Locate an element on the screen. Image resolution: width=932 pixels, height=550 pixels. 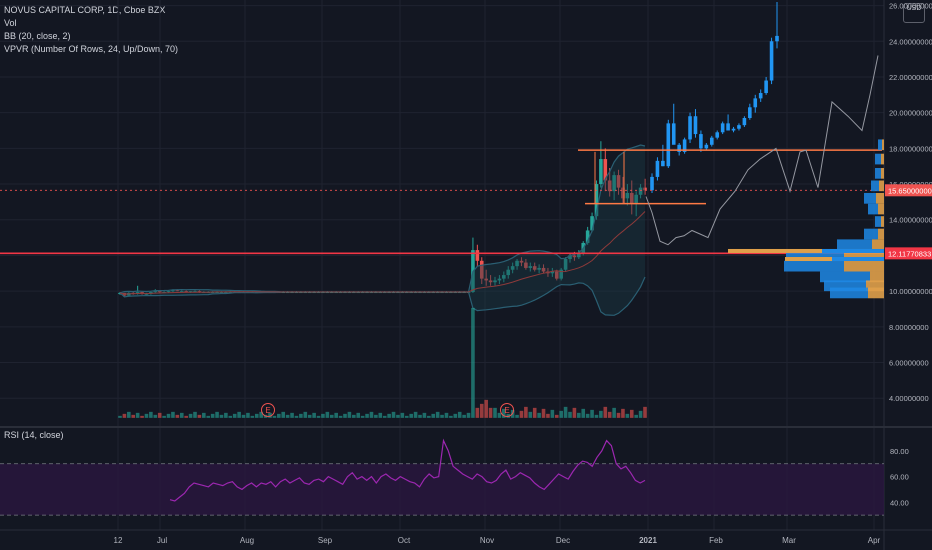
vpvr-indicator-label: VPVR (Number Of Rows, 24, Up/Down, 70) is located at coordinates (91, 49).